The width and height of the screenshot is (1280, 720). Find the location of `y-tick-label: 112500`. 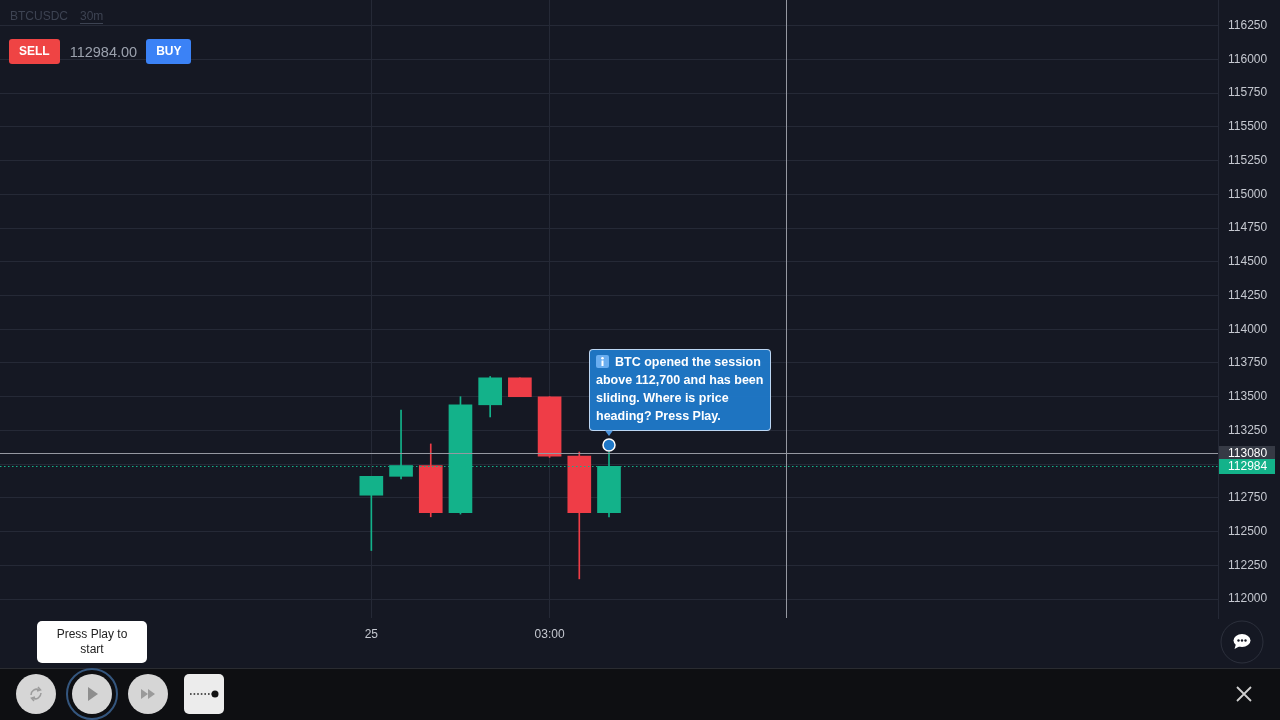

y-tick-label: 112500 is located at coordinates (1248, 530).